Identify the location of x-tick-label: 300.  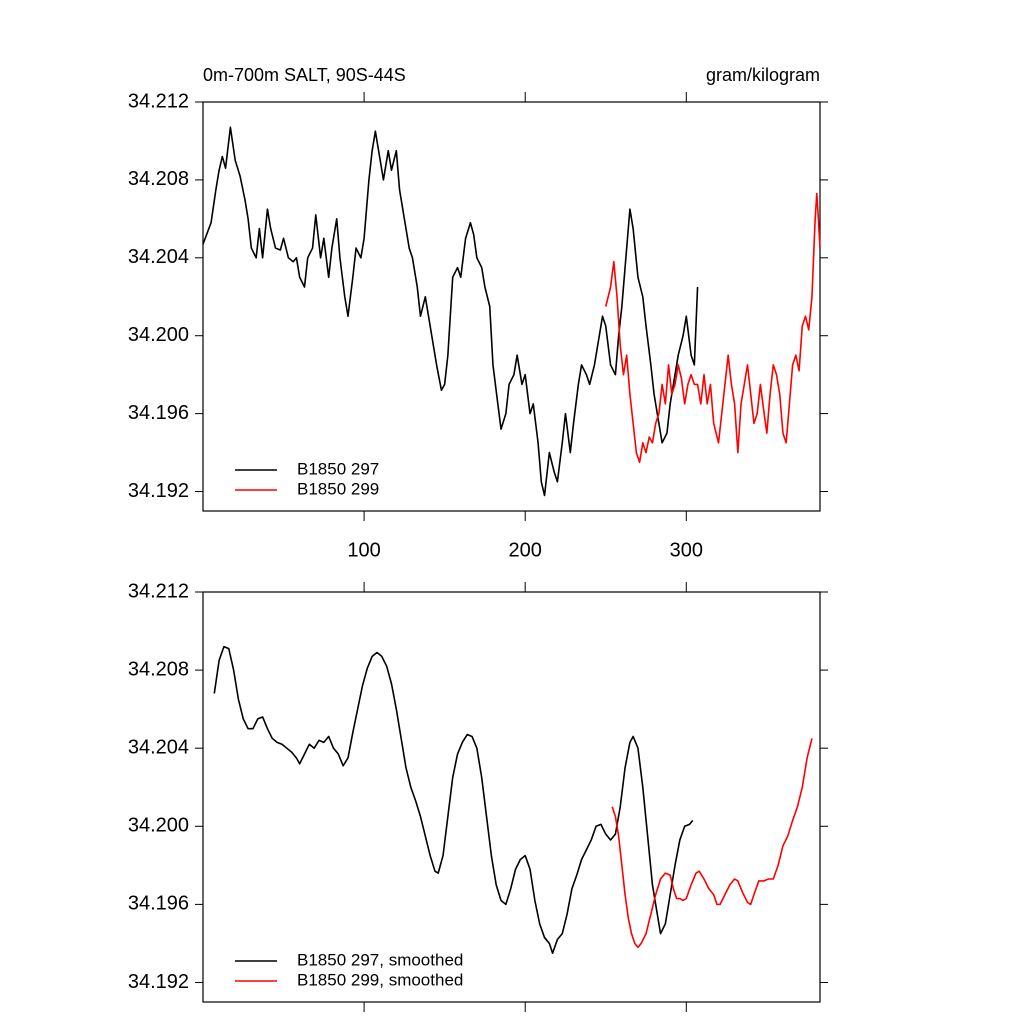
(686, 550).